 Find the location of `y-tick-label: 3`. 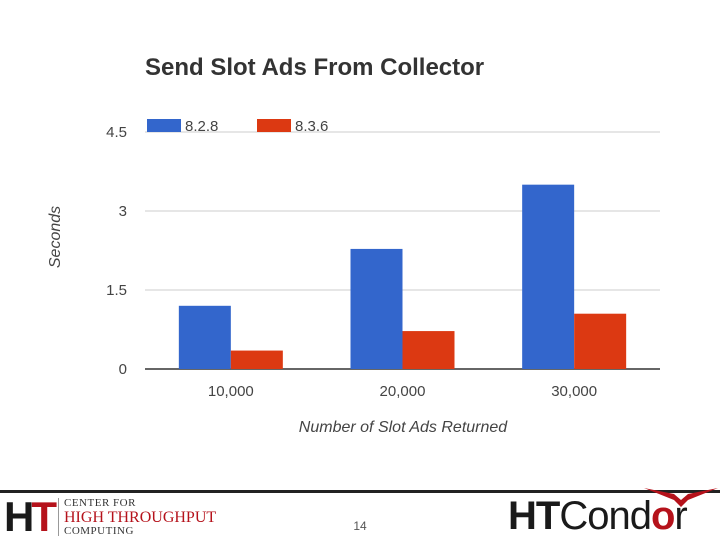

y-tick-label: 3 is located at coordinates (123, 211).